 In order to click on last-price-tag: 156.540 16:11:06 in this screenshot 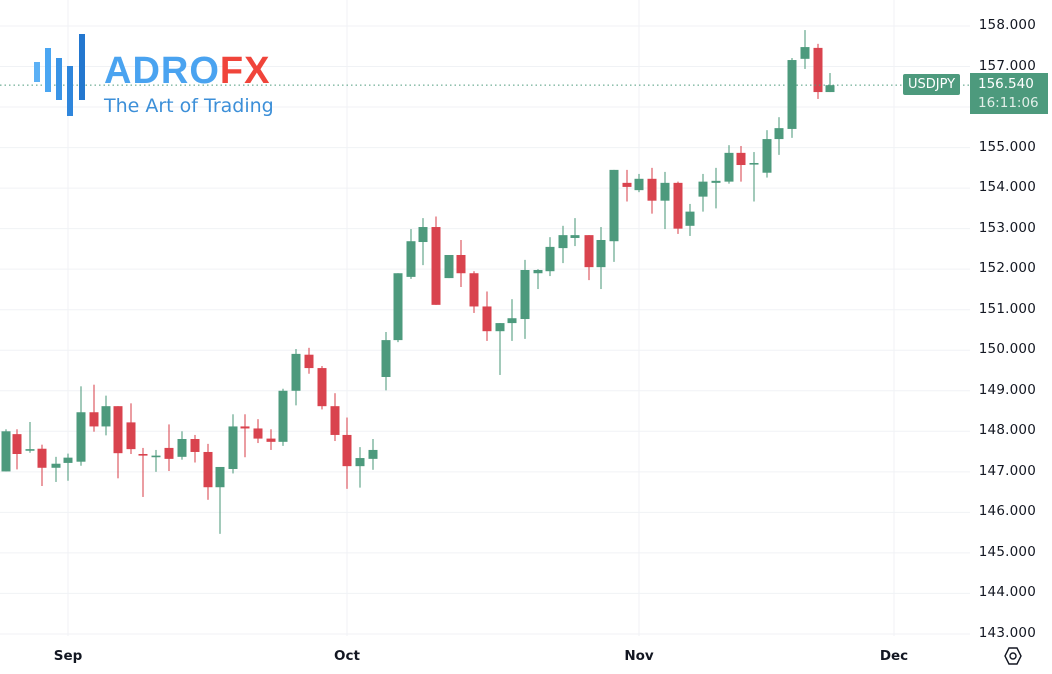, I will do `click(1009, 93)`.